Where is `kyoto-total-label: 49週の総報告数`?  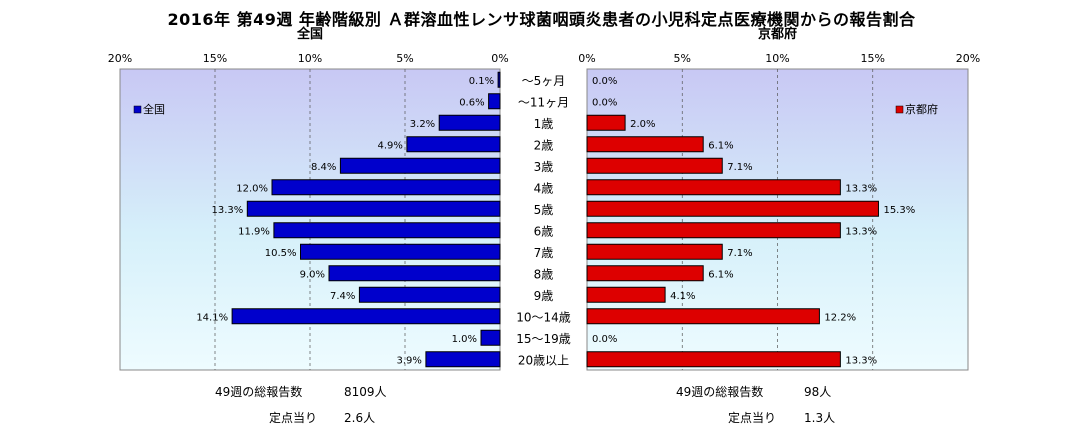 kyoto-total-label: 49週の総報告数 is located at coordinates (720, 392).